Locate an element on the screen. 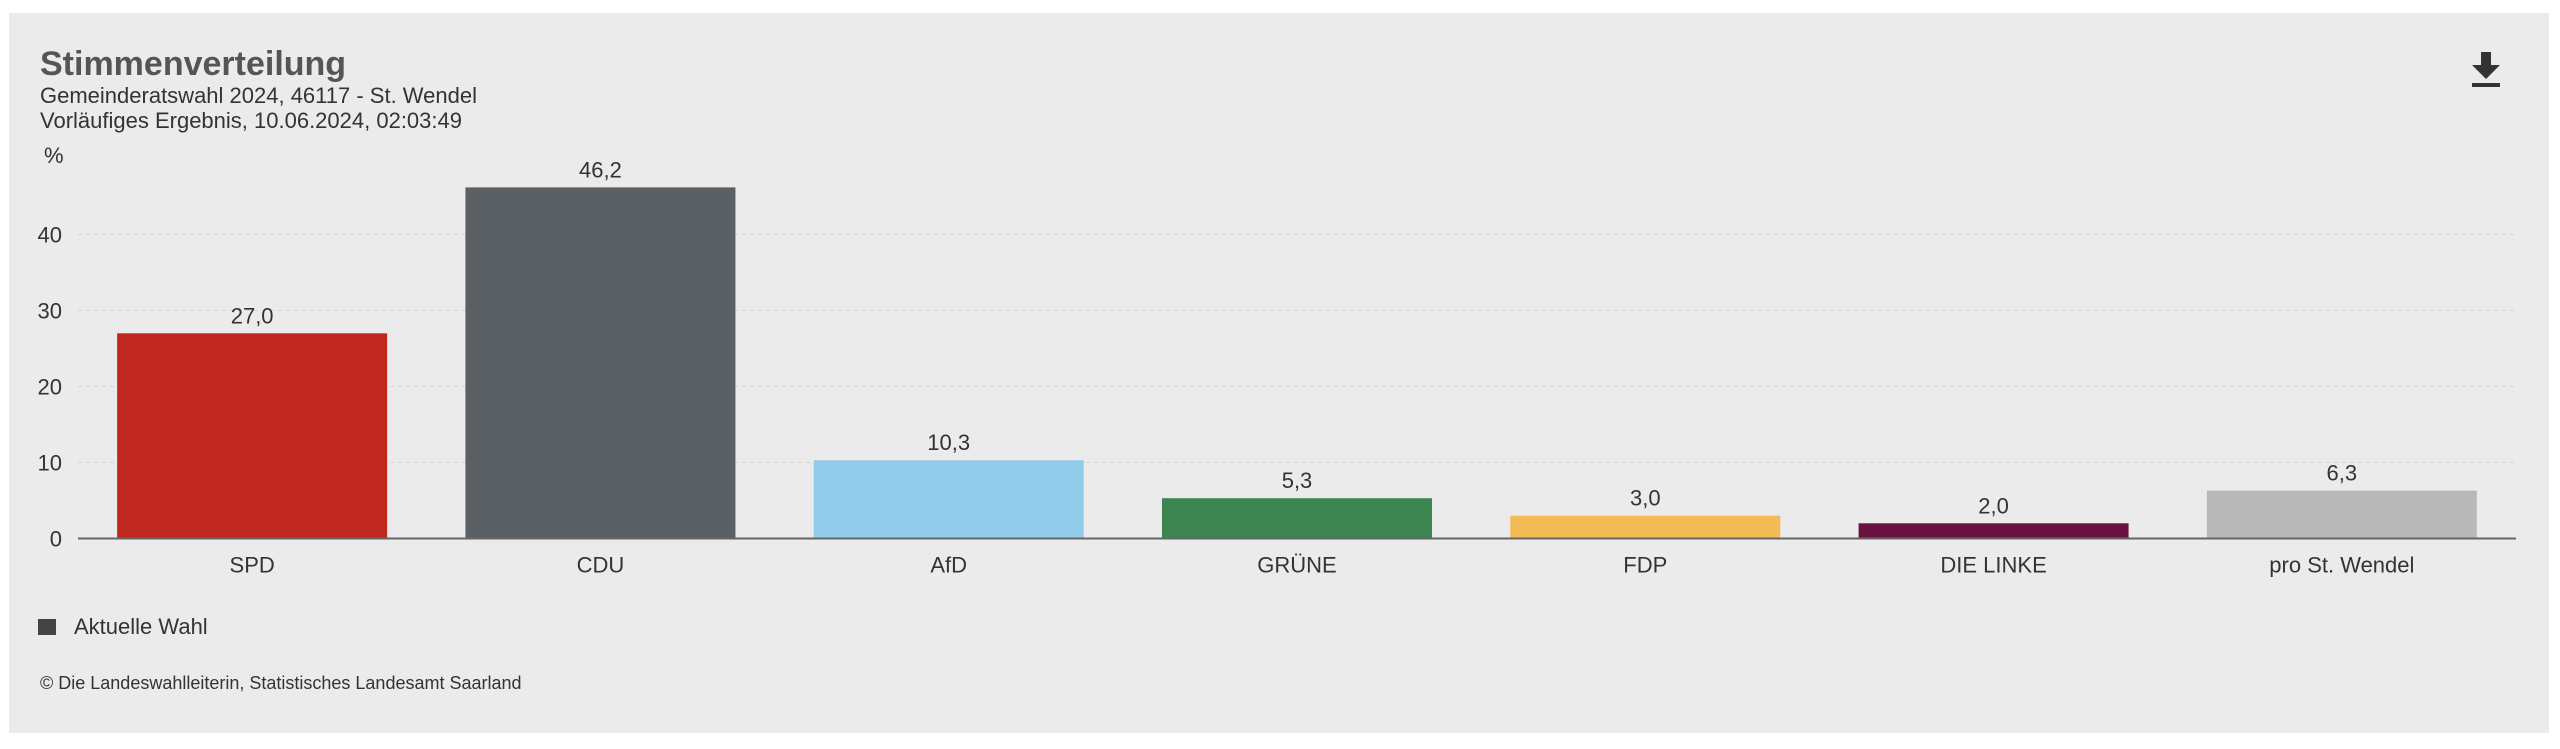 This screenshot has width=2560, height=749. download-button is located at coordinates (2486, 70).